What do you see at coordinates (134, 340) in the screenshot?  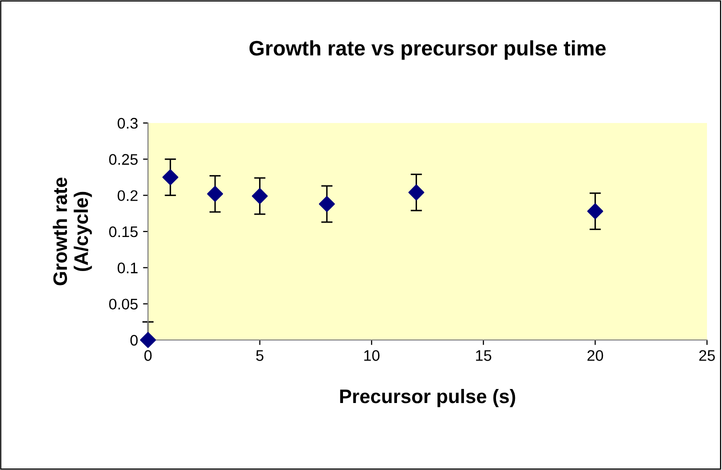 I see `y-tick-label: 0` at bounding box center [134, 340].